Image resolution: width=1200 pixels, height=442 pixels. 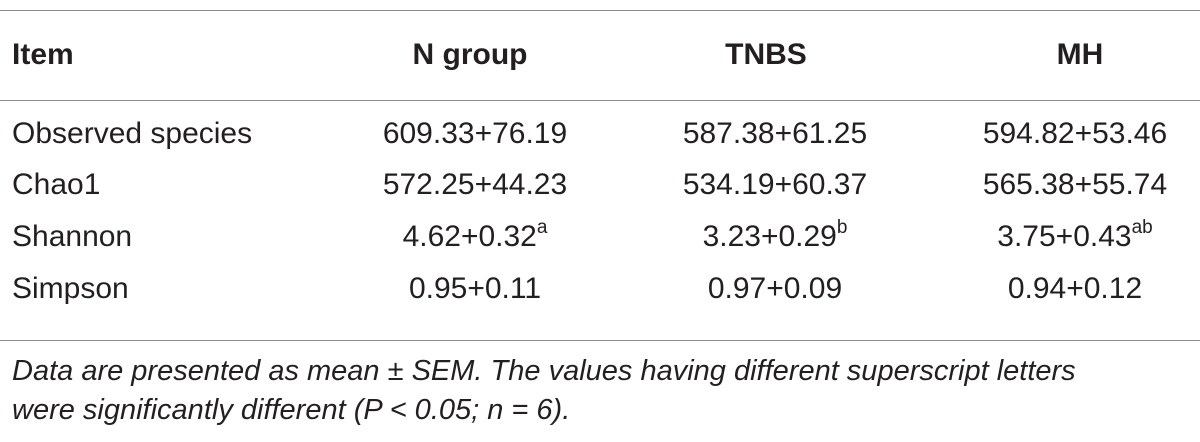 What do you see at coordinates (1075, 133) in the screenshot?
I see `cell-mh: 594.82+53.46` at bounding box center [1075, 133].